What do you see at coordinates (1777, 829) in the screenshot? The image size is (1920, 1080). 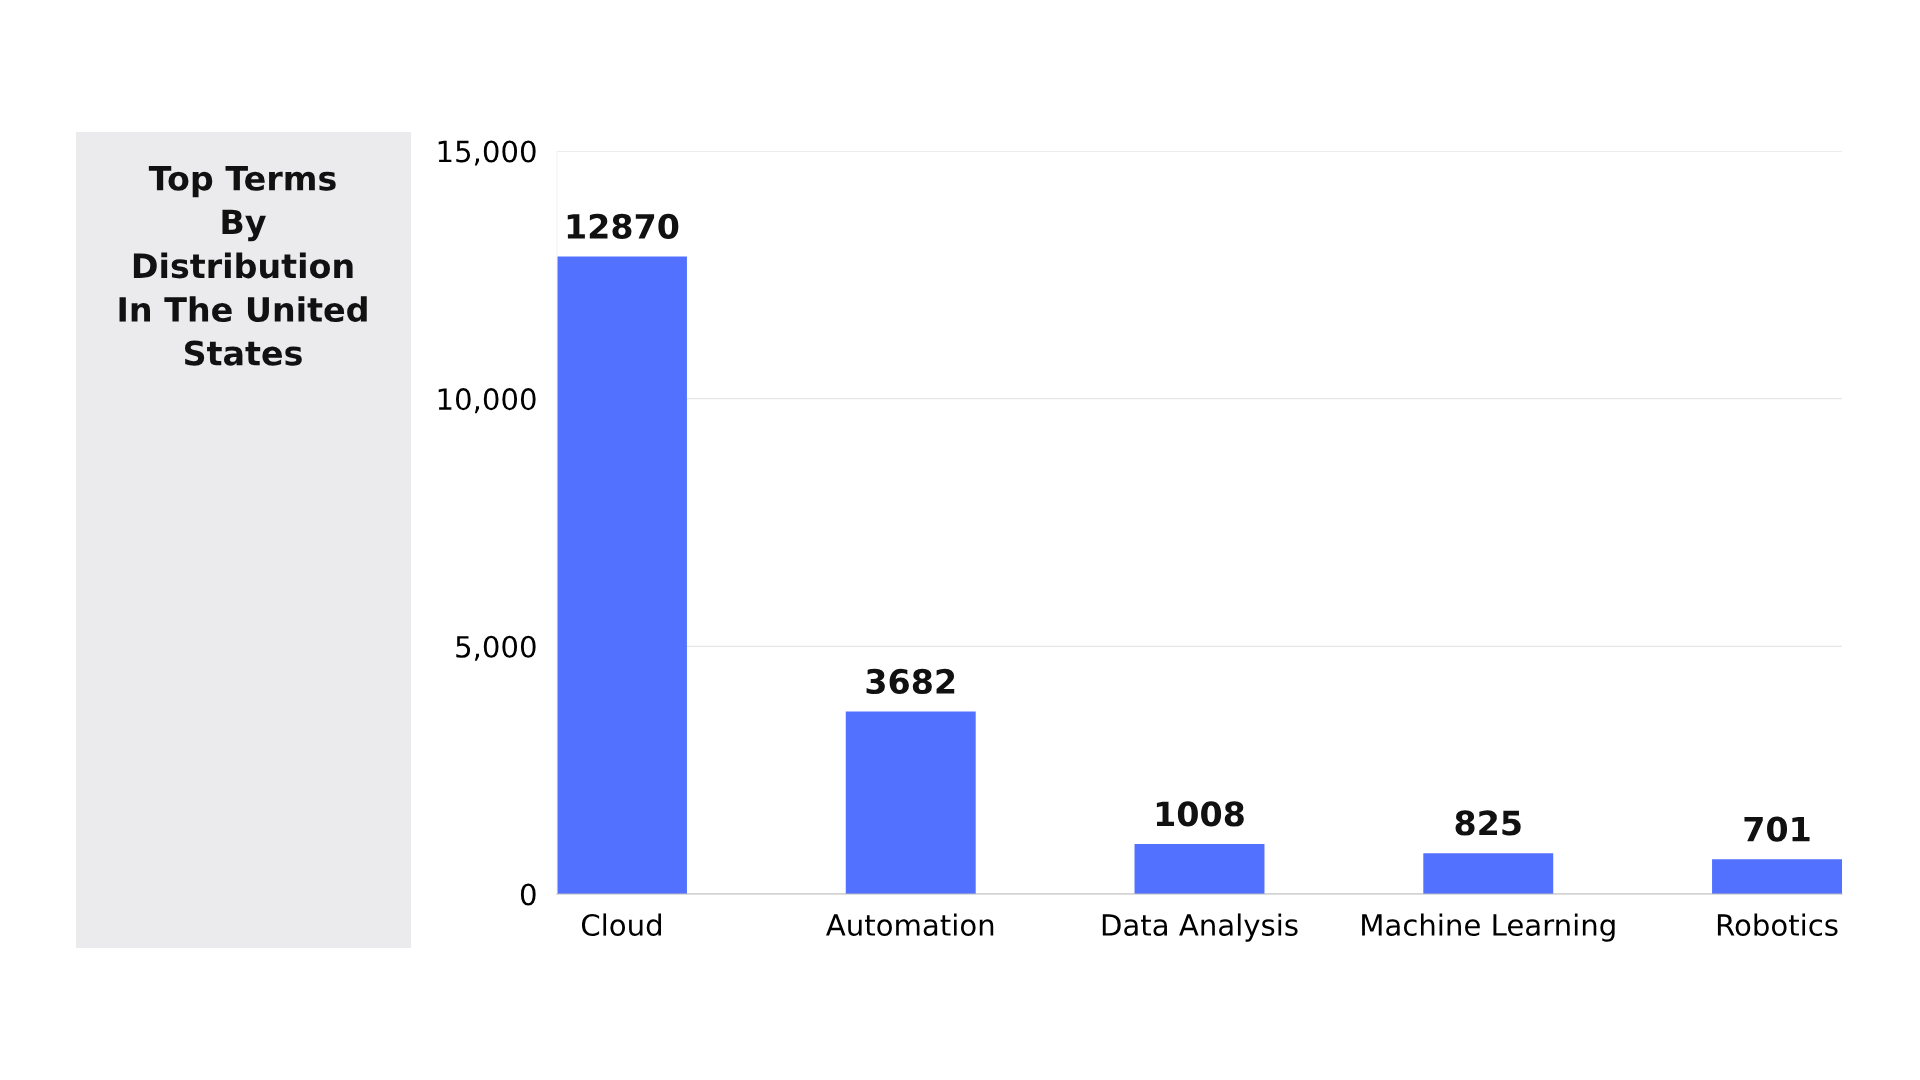 I see `data-label: 701` at bounding box center [1777, 829].